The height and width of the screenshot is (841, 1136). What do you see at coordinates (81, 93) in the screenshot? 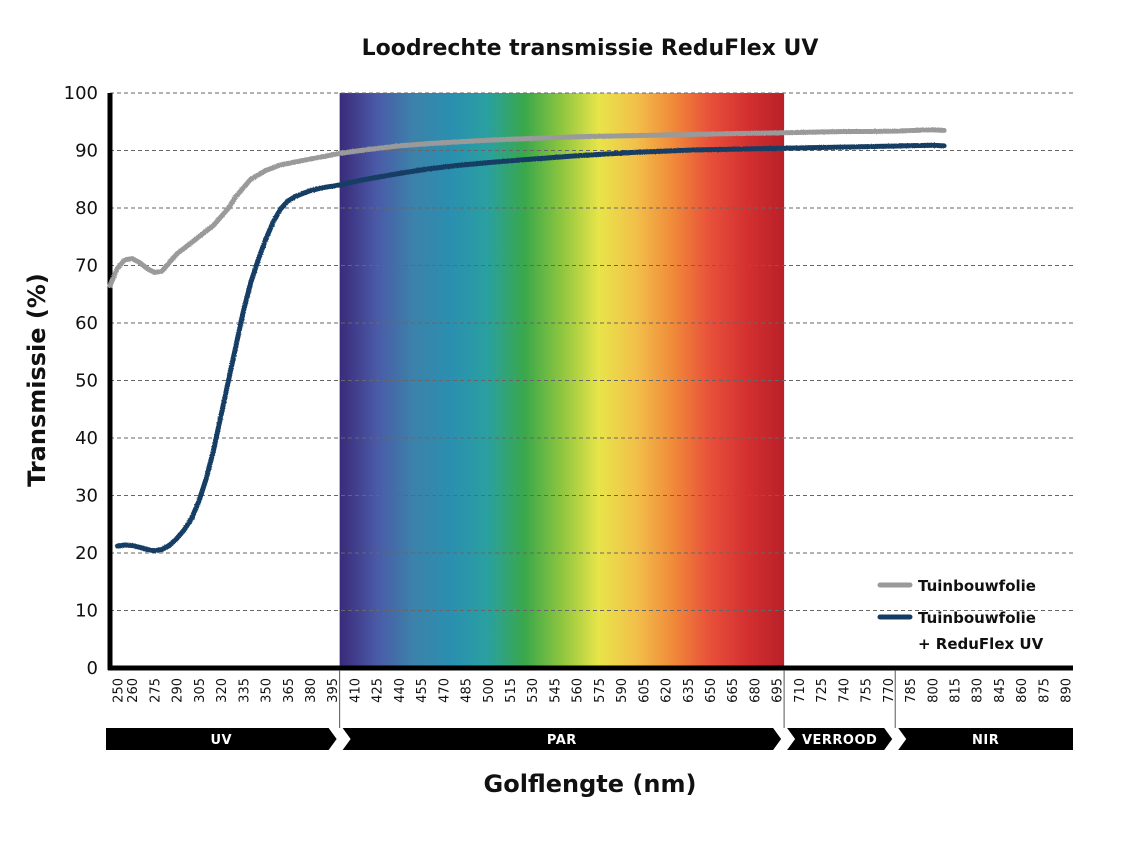
I see `y-tick-label: 100` at bounding box center [81, 93].